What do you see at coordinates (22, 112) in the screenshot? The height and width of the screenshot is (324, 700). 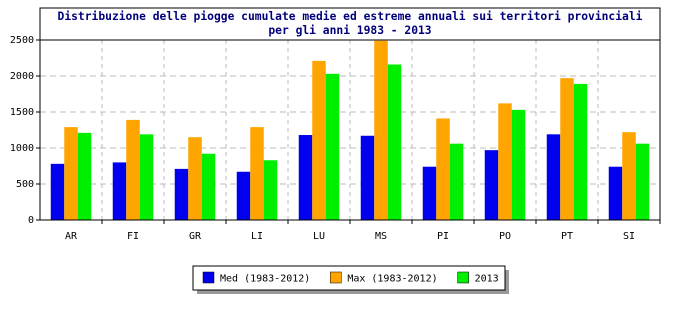 I see `y-tick-label: 1500` at bounding box center [22, 112].